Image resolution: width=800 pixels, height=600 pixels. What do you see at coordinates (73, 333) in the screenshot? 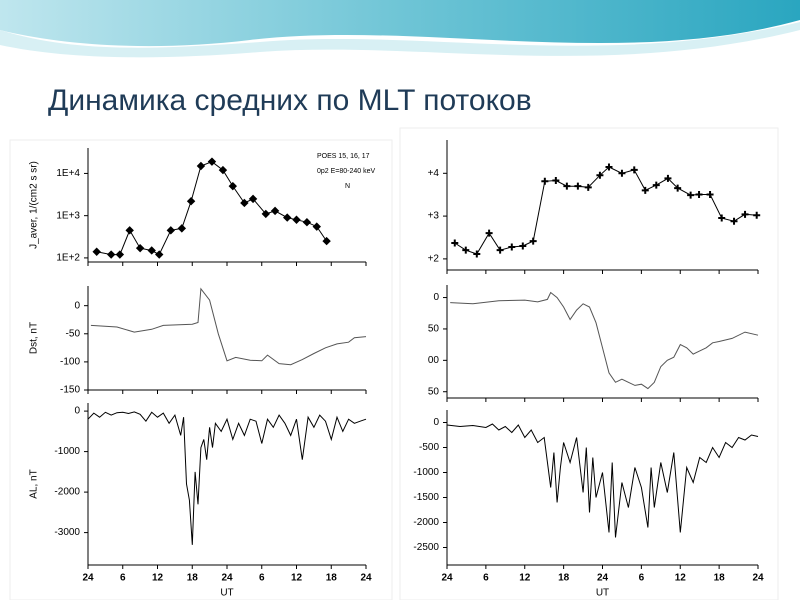
I see `y-tick-label: -50` at bounding box center [73, 333].